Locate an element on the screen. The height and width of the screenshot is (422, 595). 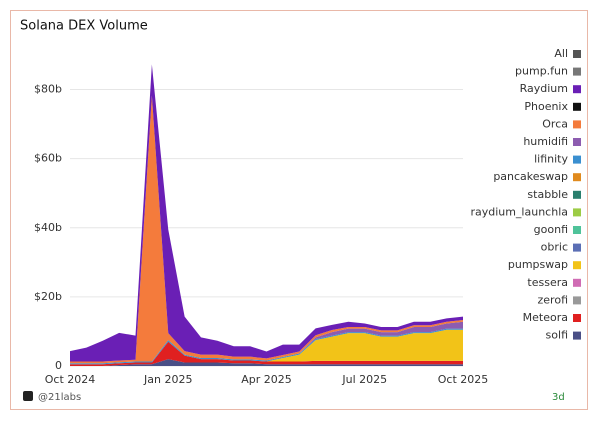
legend-label: pump.fun is located at coordinates (541, 71).